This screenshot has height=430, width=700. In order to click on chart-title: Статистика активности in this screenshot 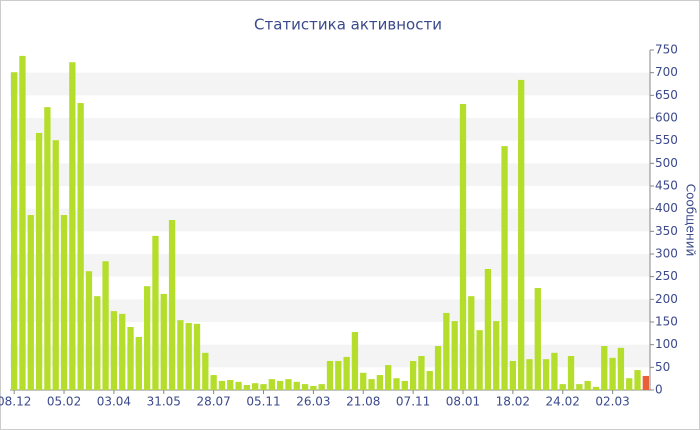, I will do `click(348, 25)`.